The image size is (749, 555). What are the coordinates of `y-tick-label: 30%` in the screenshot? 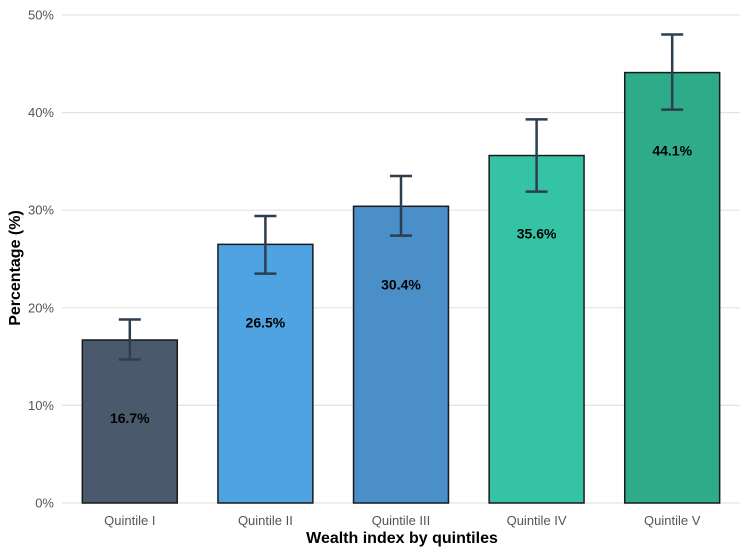 It's located at (41, 210).